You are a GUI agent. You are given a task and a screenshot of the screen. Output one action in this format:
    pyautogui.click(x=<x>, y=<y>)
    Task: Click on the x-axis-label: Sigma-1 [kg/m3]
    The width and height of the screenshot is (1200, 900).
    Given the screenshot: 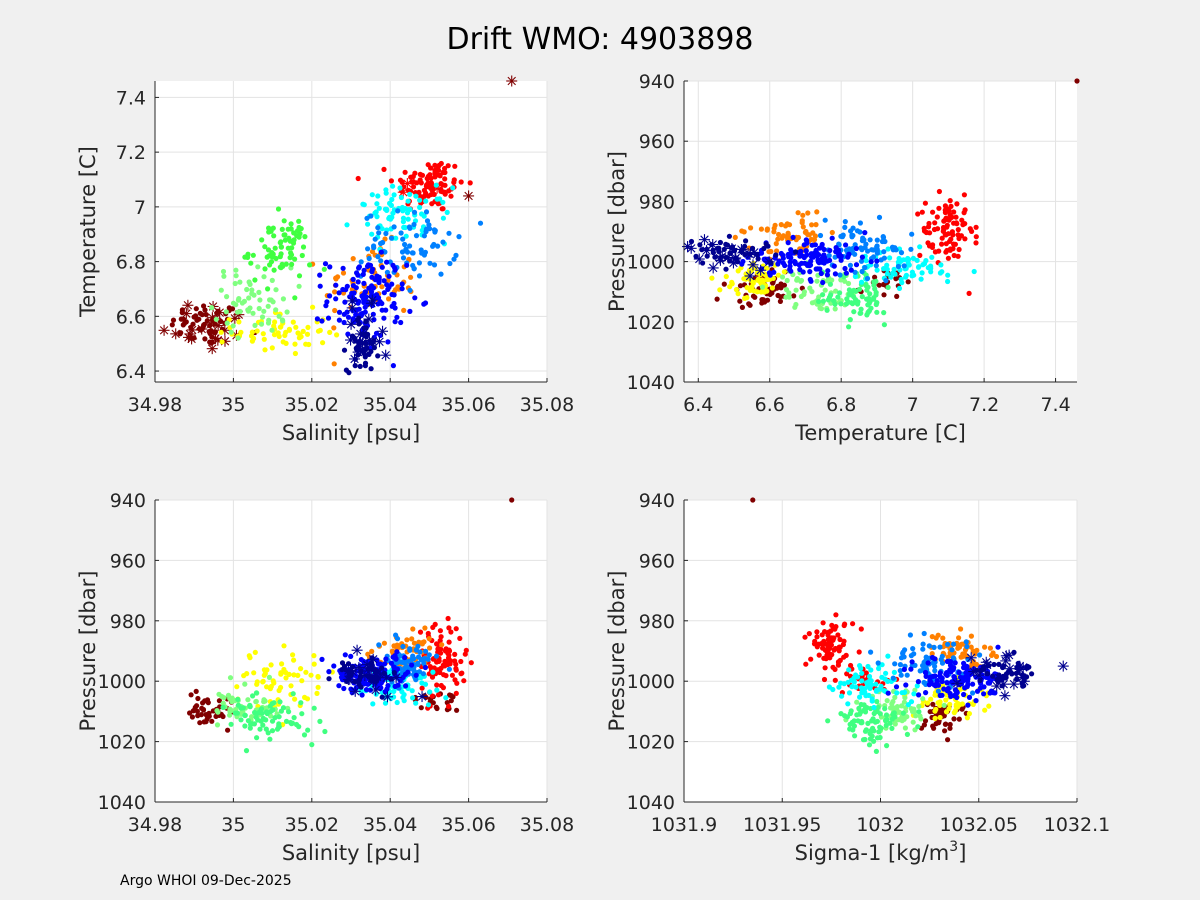 What is the action you would take?
    pyautogui.click(x=881, y=852)
    